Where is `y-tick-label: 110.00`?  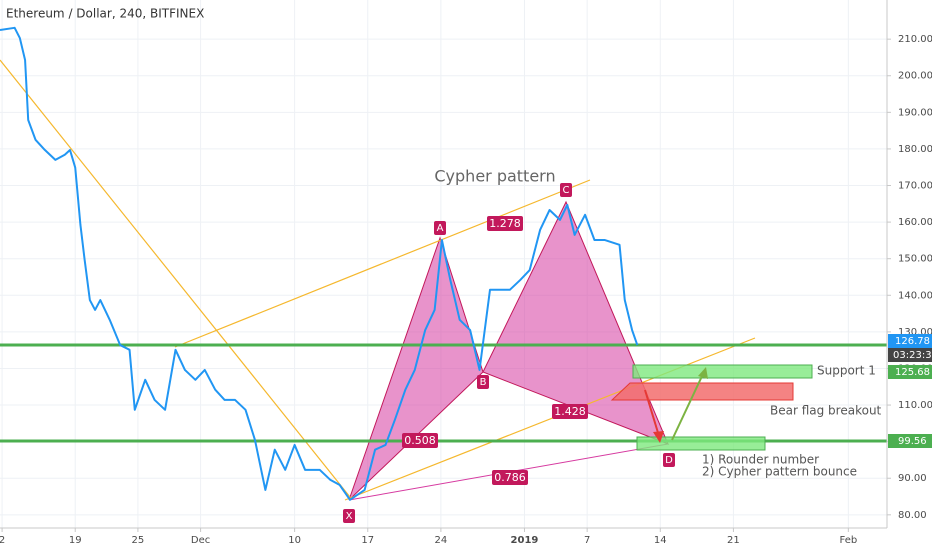 y-tick-label: 110.00 is located at coordinates (915, 405).